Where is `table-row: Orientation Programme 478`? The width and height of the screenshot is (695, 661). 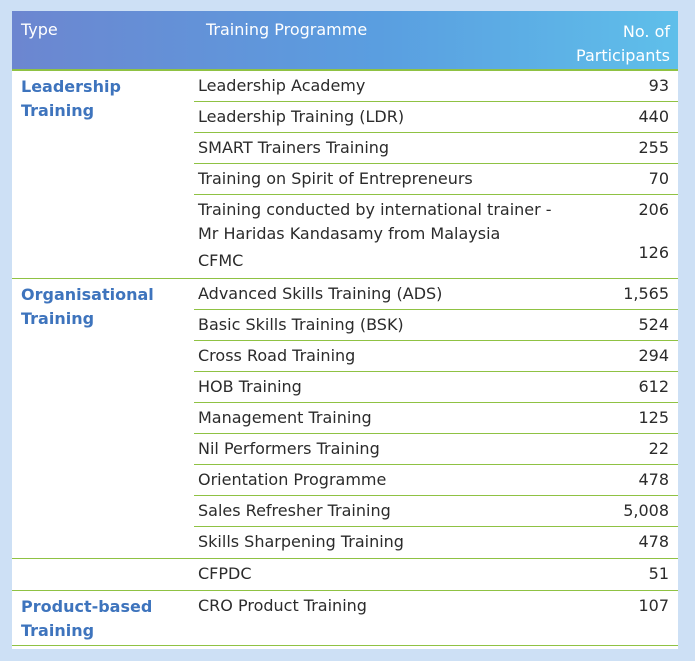
table-row: Orientation Programme 478 is located at coordinates (436, 480).